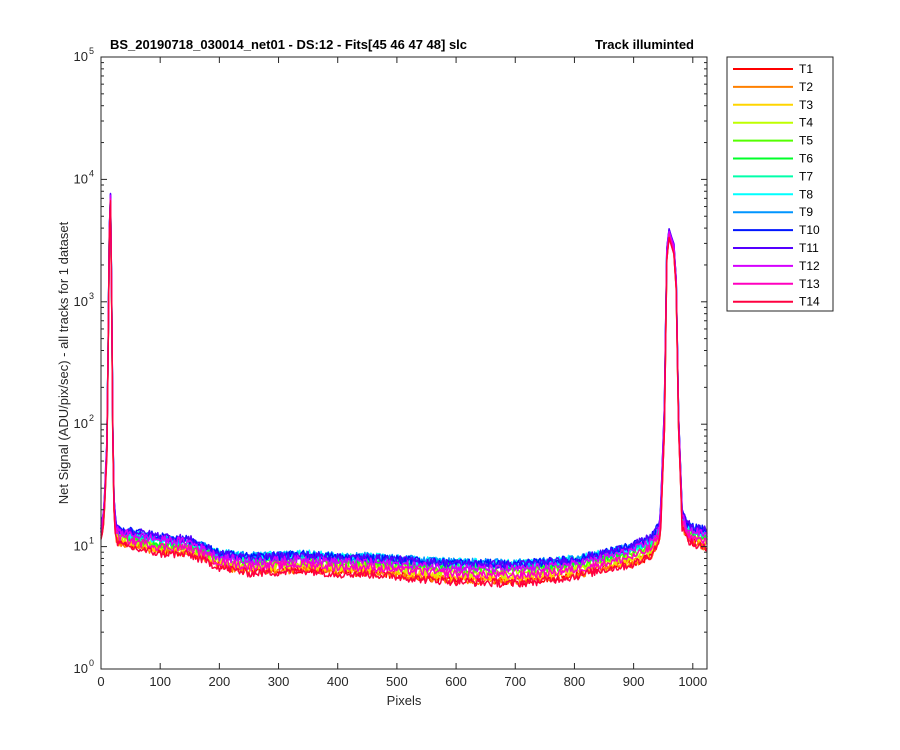 Image resolution: width=900 pixels, height=750 pixels. Describe the element at coordinates (809, 302) in the screenshot. I see `legend-label-t14: T14` at that location.